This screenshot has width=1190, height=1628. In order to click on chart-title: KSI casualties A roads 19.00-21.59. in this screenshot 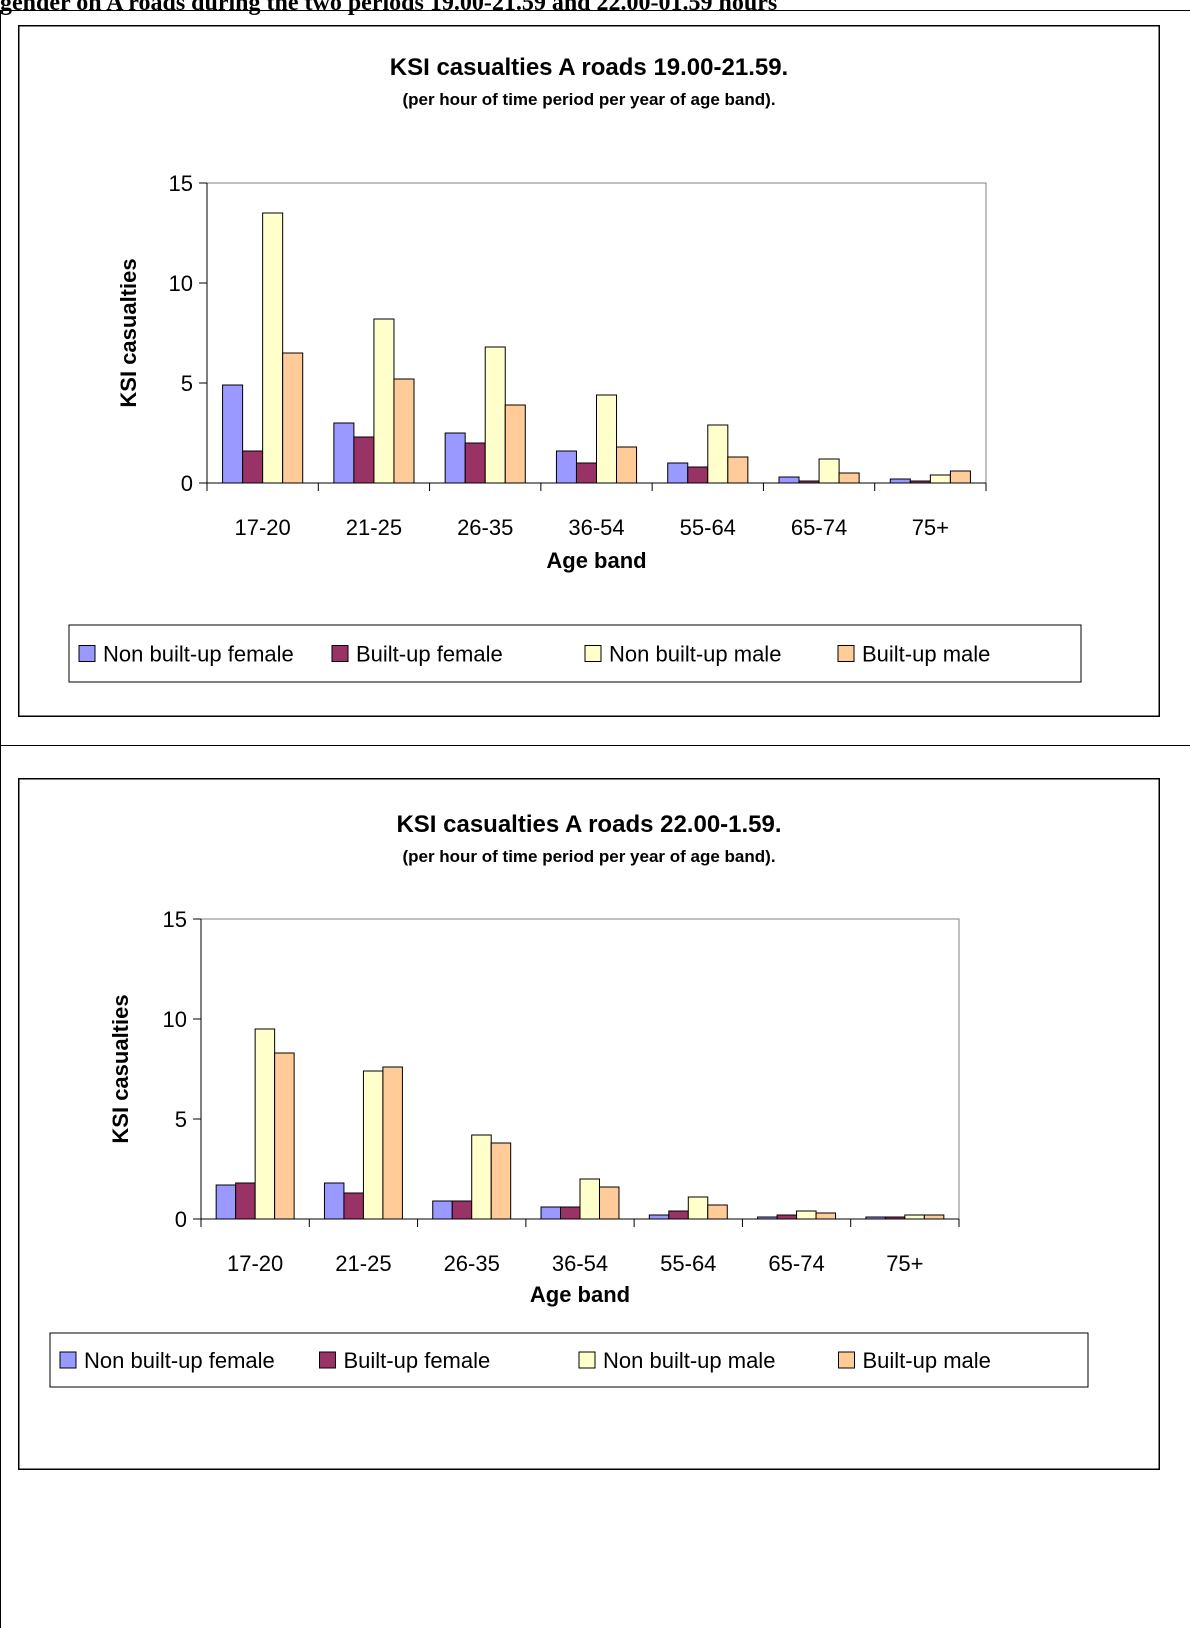, I will do `click(589, 67)`.